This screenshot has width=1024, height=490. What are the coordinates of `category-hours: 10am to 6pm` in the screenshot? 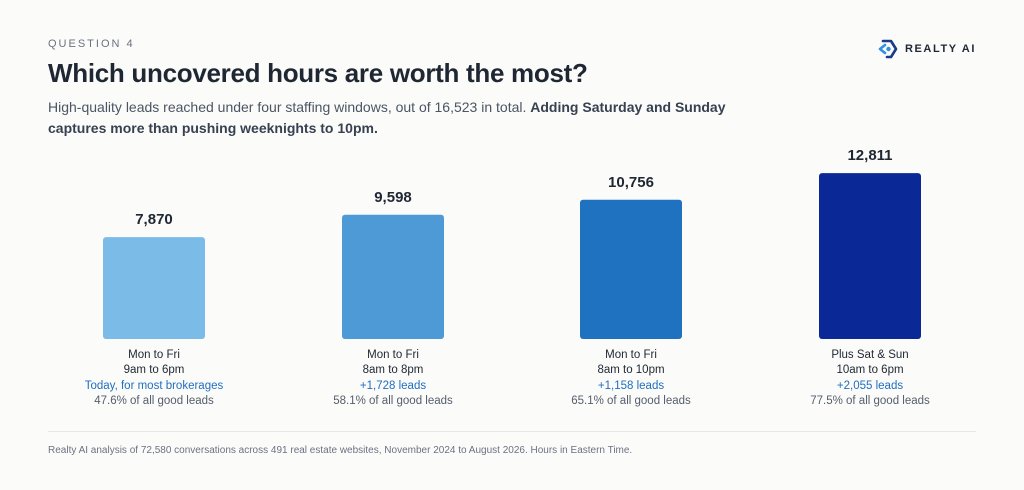 It's located at (870, 370).